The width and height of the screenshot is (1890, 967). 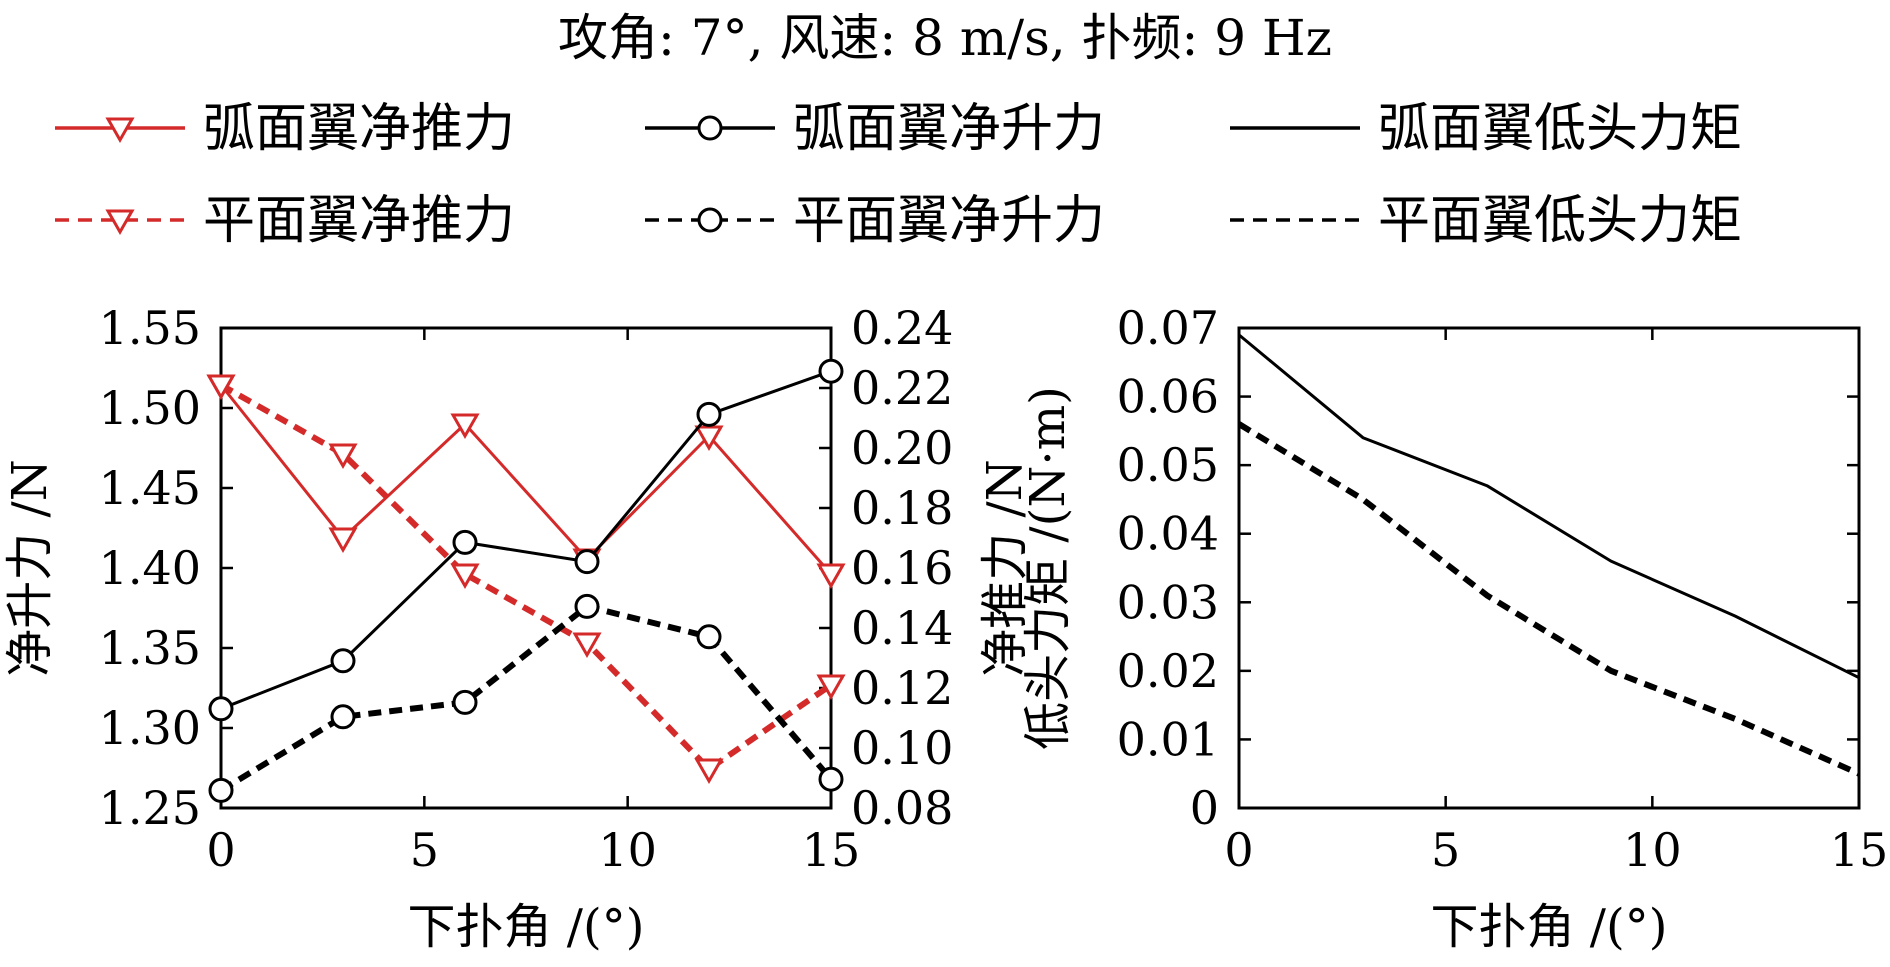 I want to click on y-tick-label: 0.01, so click(x=1168, y=739).